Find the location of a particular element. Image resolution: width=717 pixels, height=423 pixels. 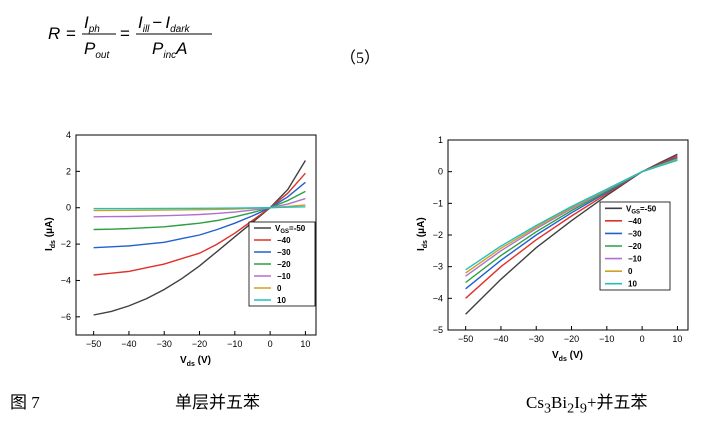

eq-den1: Pout is located at coordinates (97, 50).